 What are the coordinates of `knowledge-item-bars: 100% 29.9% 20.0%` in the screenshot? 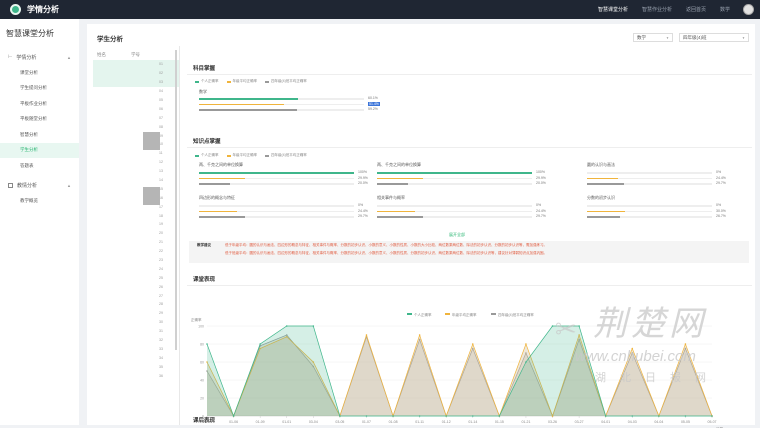 It's located at (284, 178).